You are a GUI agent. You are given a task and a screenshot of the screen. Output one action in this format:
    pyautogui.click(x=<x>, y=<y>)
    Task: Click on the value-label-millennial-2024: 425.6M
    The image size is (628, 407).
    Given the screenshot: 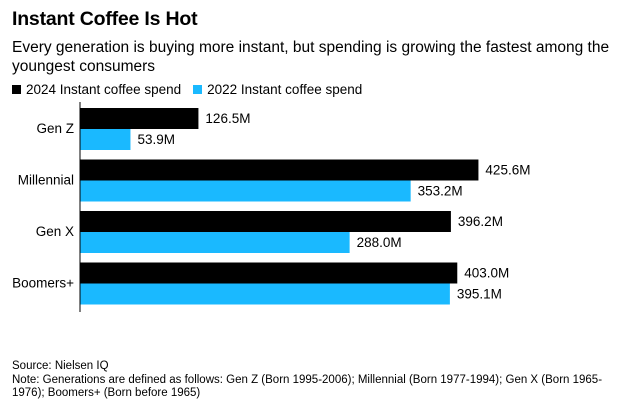 What is the action you would take?
    pyautogui.click(x=507, y=170)
    